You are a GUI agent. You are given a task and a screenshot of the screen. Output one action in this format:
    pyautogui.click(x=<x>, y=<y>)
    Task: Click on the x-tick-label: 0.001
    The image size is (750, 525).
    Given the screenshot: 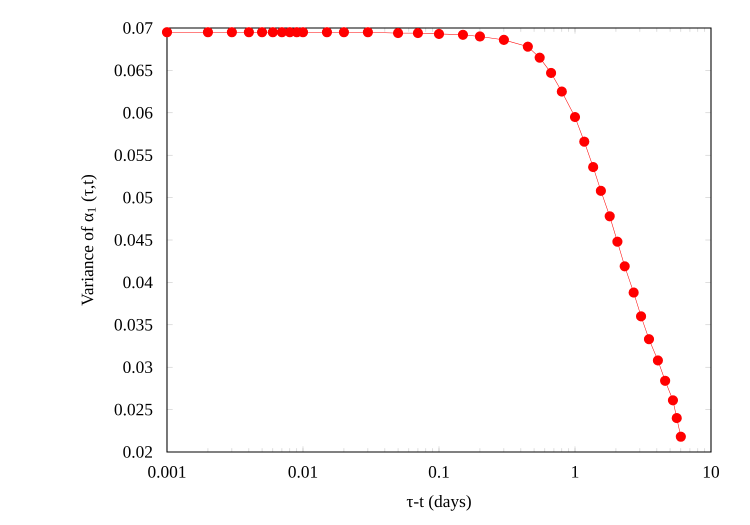 What is the action you would take?
    pyautogui.click(x=167, y=472)
    